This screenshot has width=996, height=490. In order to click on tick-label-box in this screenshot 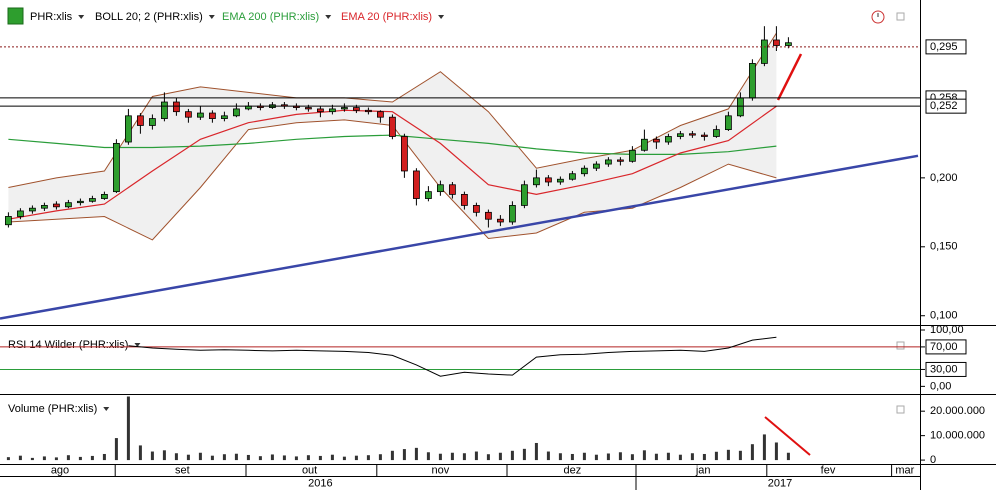, I will do `click(946, 347)`.